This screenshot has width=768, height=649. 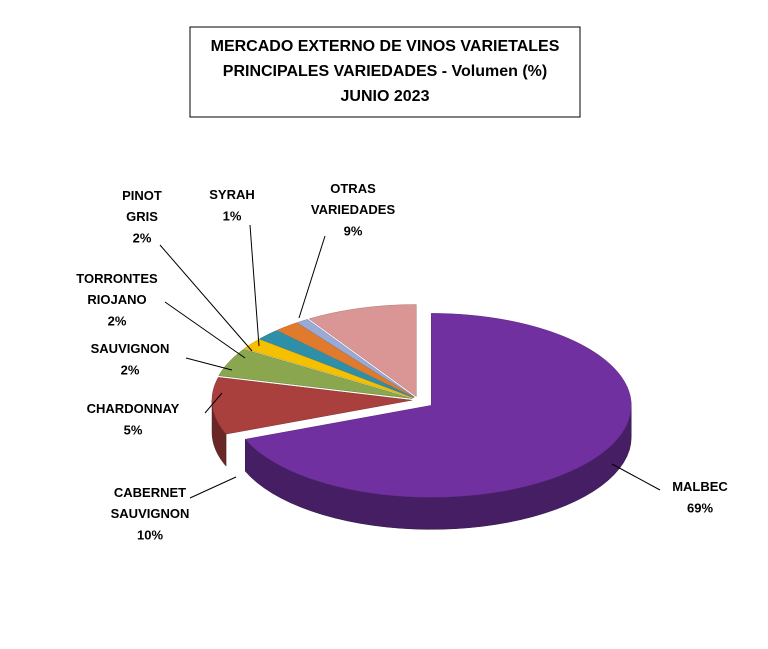 I want to click on value-label: 9%, so click(x=353, y=230).